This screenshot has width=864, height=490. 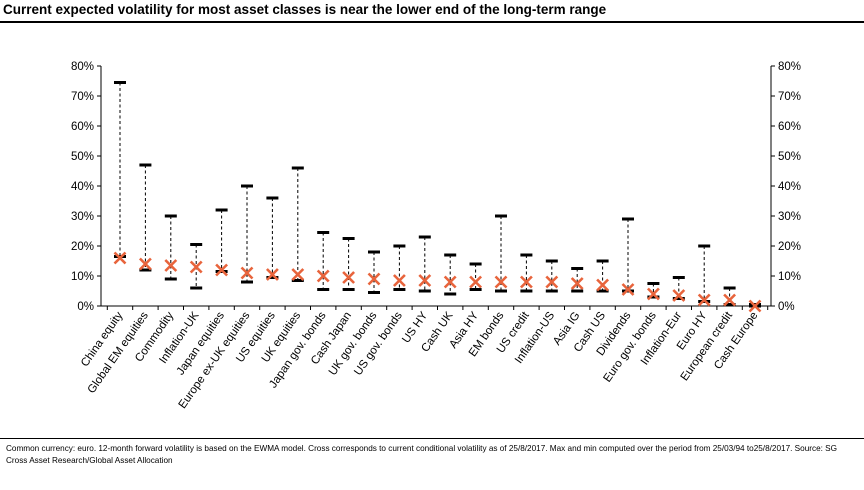 I want to click on y-tick-label-right: 80%, so click(x=789, y=67).